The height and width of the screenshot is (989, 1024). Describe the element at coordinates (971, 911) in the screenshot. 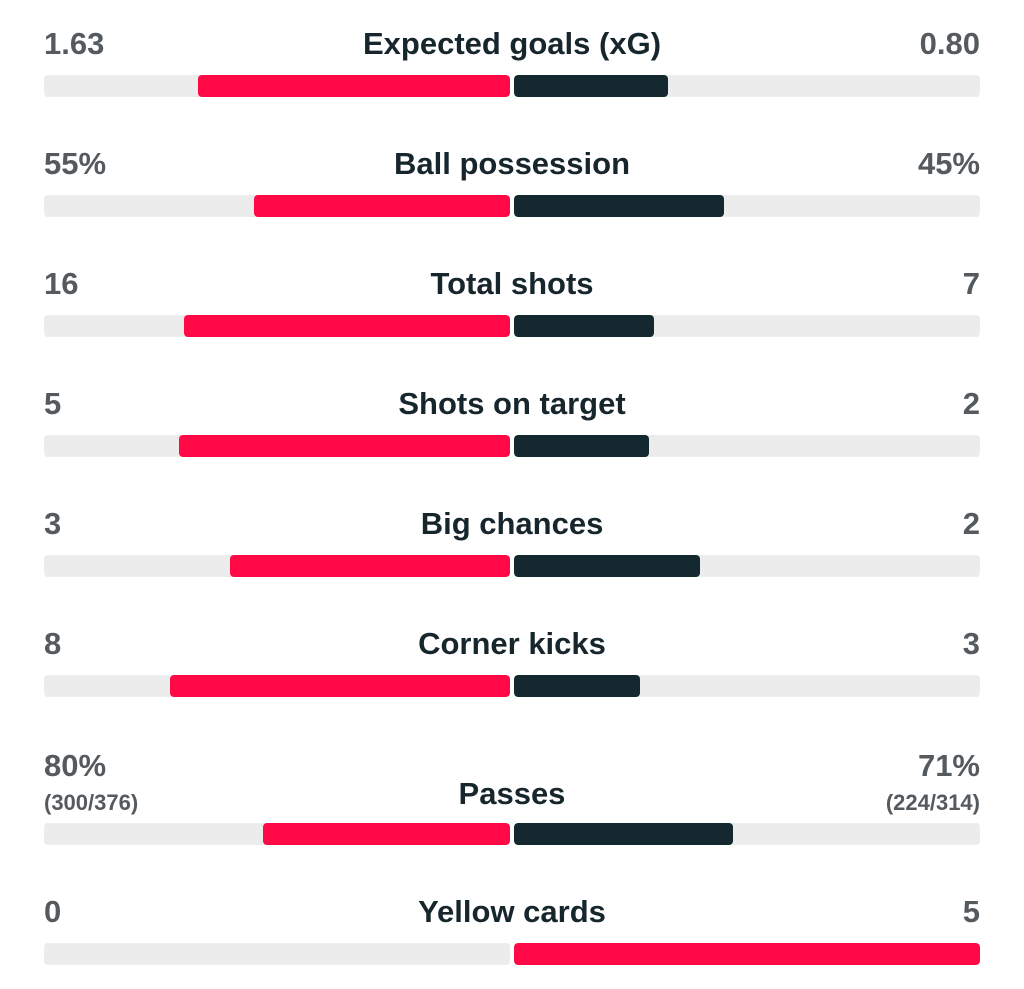

I see `away-value: 5` at that location.